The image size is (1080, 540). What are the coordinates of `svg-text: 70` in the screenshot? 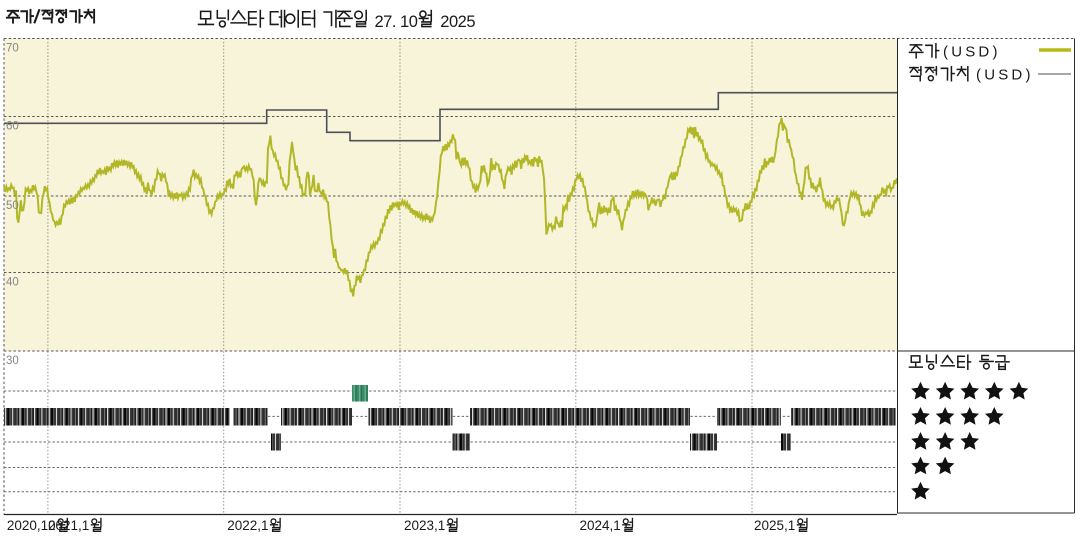 It's located at (12, 49).